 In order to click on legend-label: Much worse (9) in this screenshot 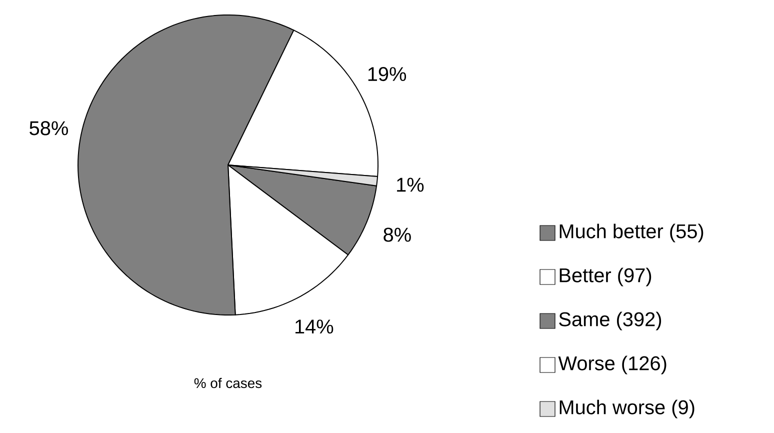, I will do `click(627, 409)`.